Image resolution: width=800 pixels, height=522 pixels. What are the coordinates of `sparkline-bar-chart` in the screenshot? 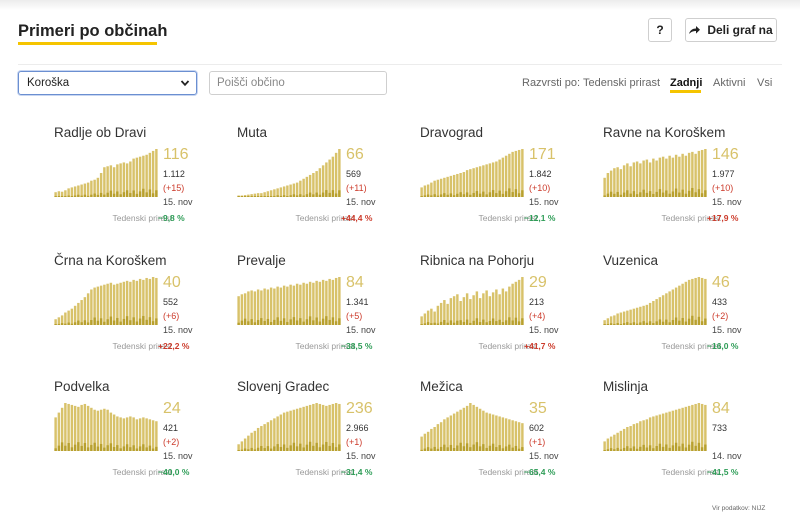 It's located at (289, 173).